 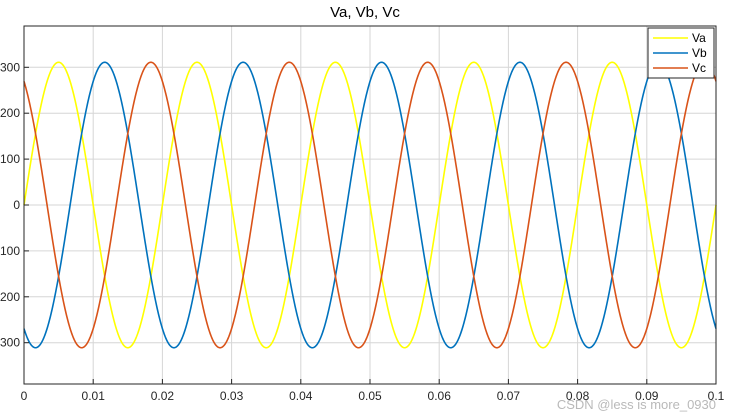 I want to click on y-axis: -300 -200 -100 0 100 200 300, so click(x=14, y=205).